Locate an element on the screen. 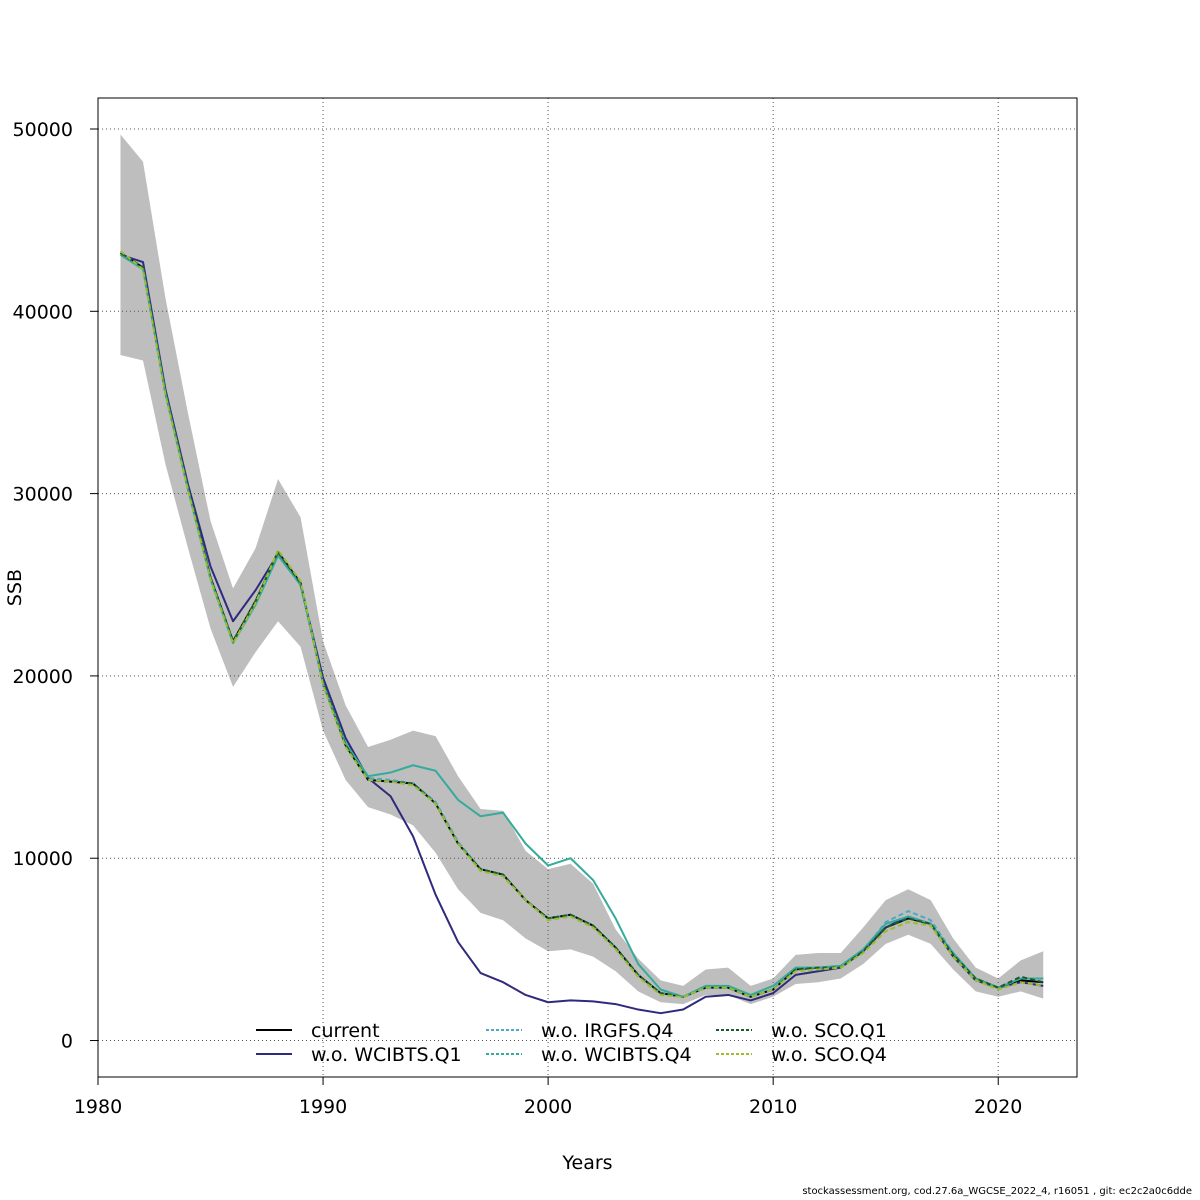 This screenshot has width=1200, height=1200. x-tick-label: 1980 is located at coordinates (98, 1107).